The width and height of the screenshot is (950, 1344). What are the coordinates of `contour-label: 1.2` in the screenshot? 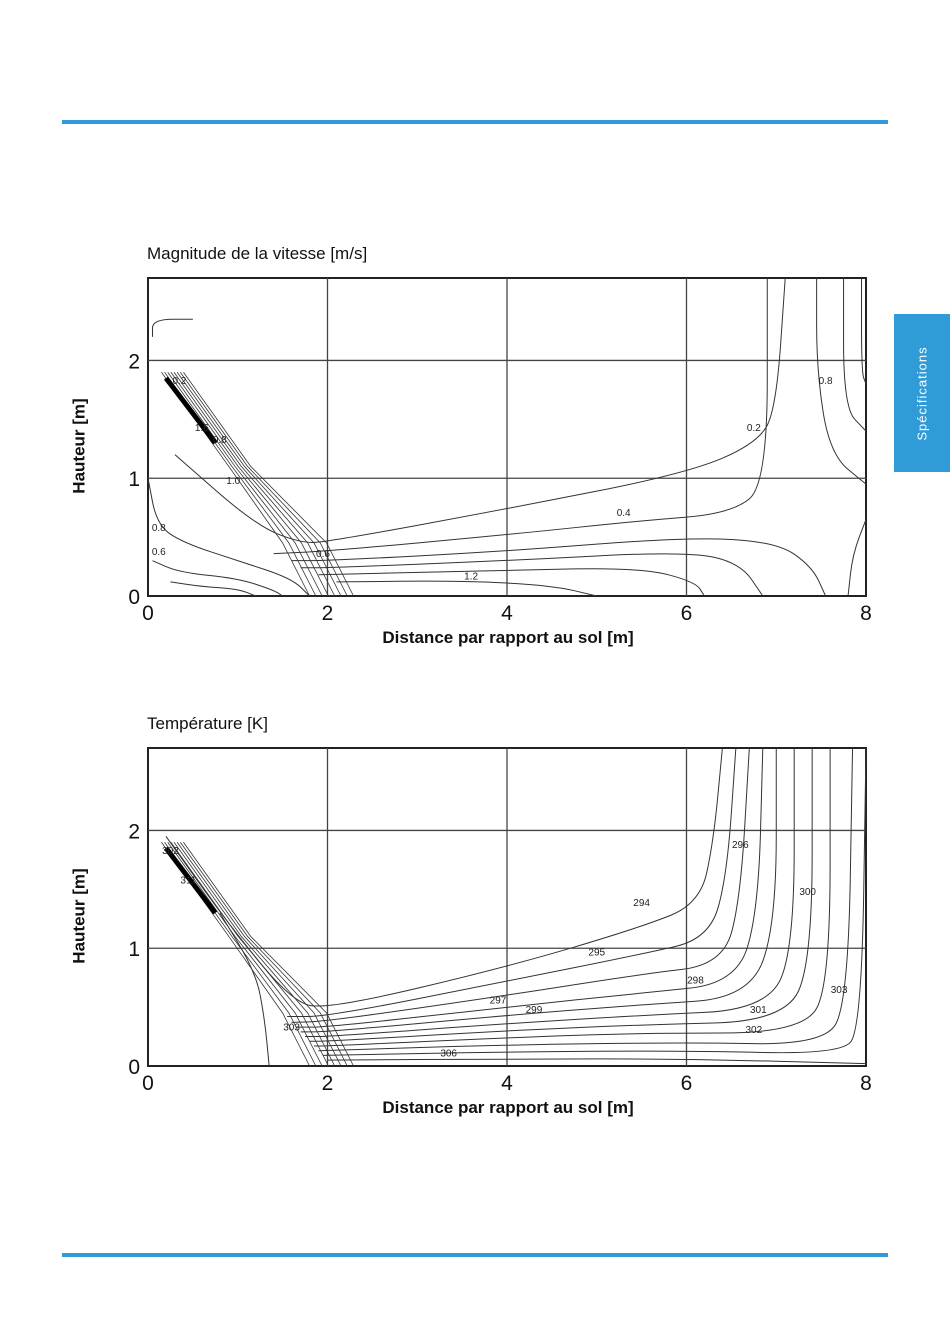 It's located at (471, 577).